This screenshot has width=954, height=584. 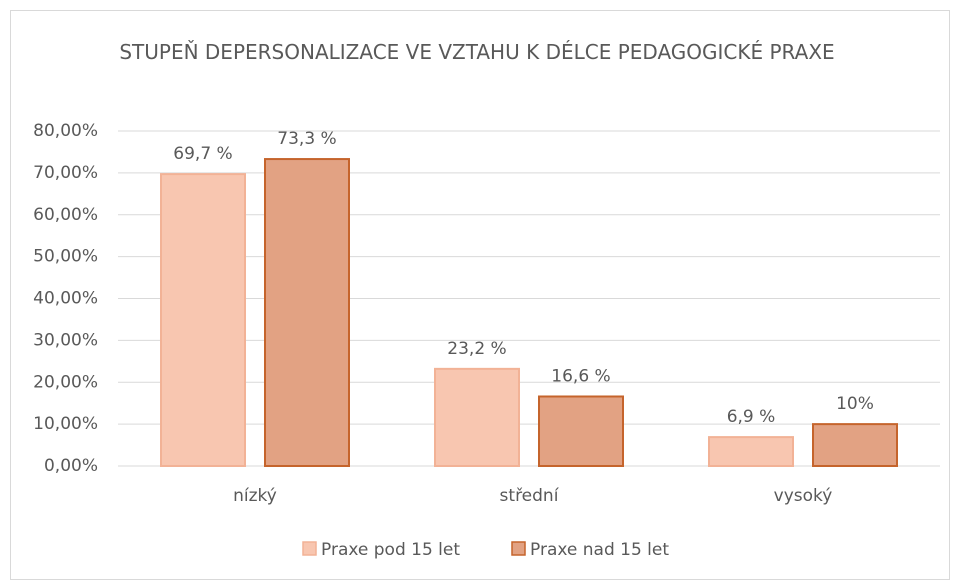 I want to click on x-tick-label: nízký, so click(x=255, y=496).